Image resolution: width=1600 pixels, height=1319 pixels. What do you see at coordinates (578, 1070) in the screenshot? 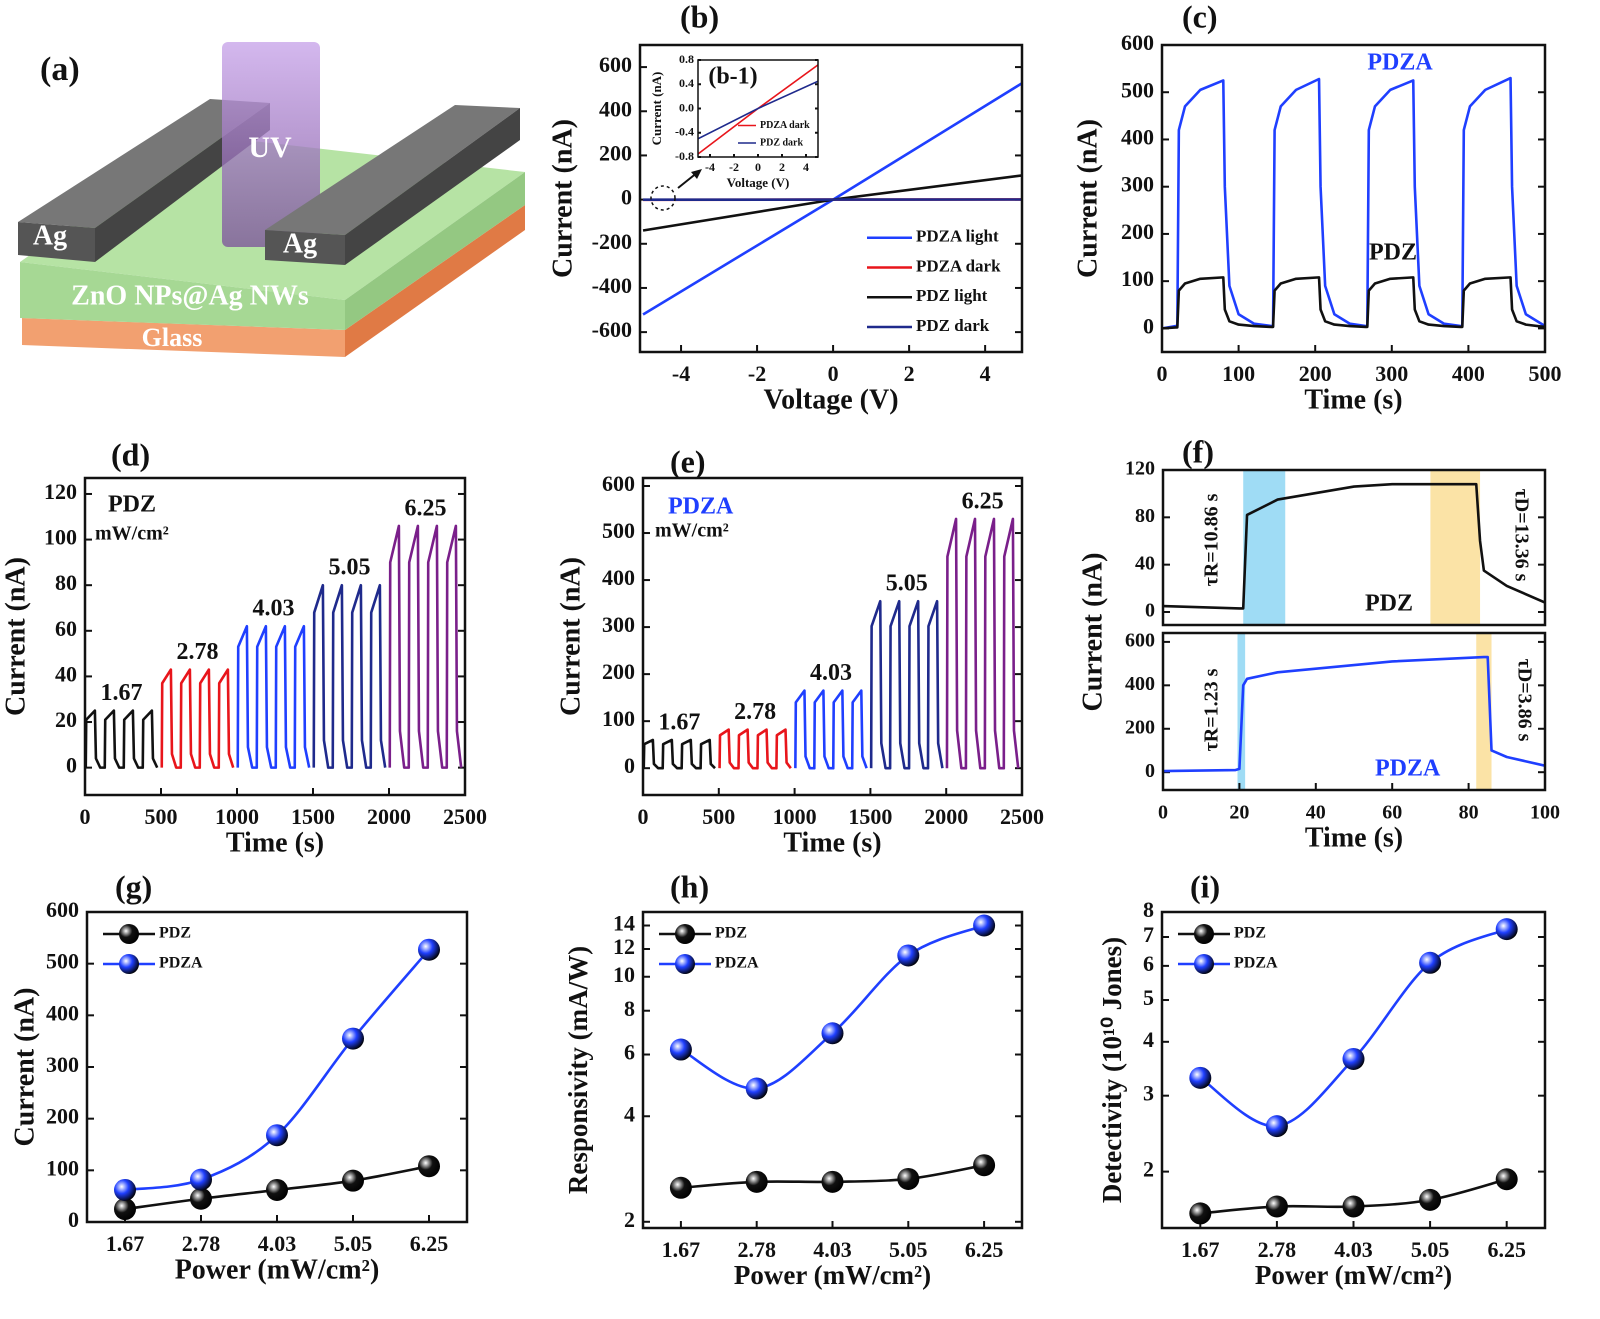
I see `y-axis-label: Responsivity (mA/W)` at bounding box center [578, 1070].